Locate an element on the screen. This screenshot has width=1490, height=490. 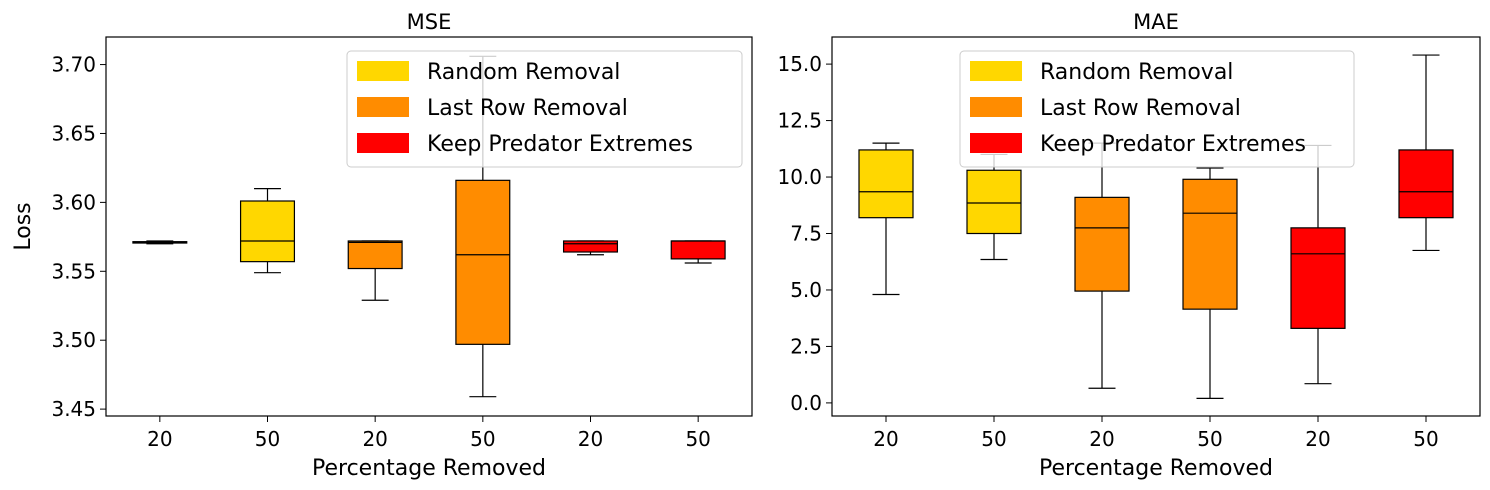
chart-title: MAE is located at coordinates (1156, 22).